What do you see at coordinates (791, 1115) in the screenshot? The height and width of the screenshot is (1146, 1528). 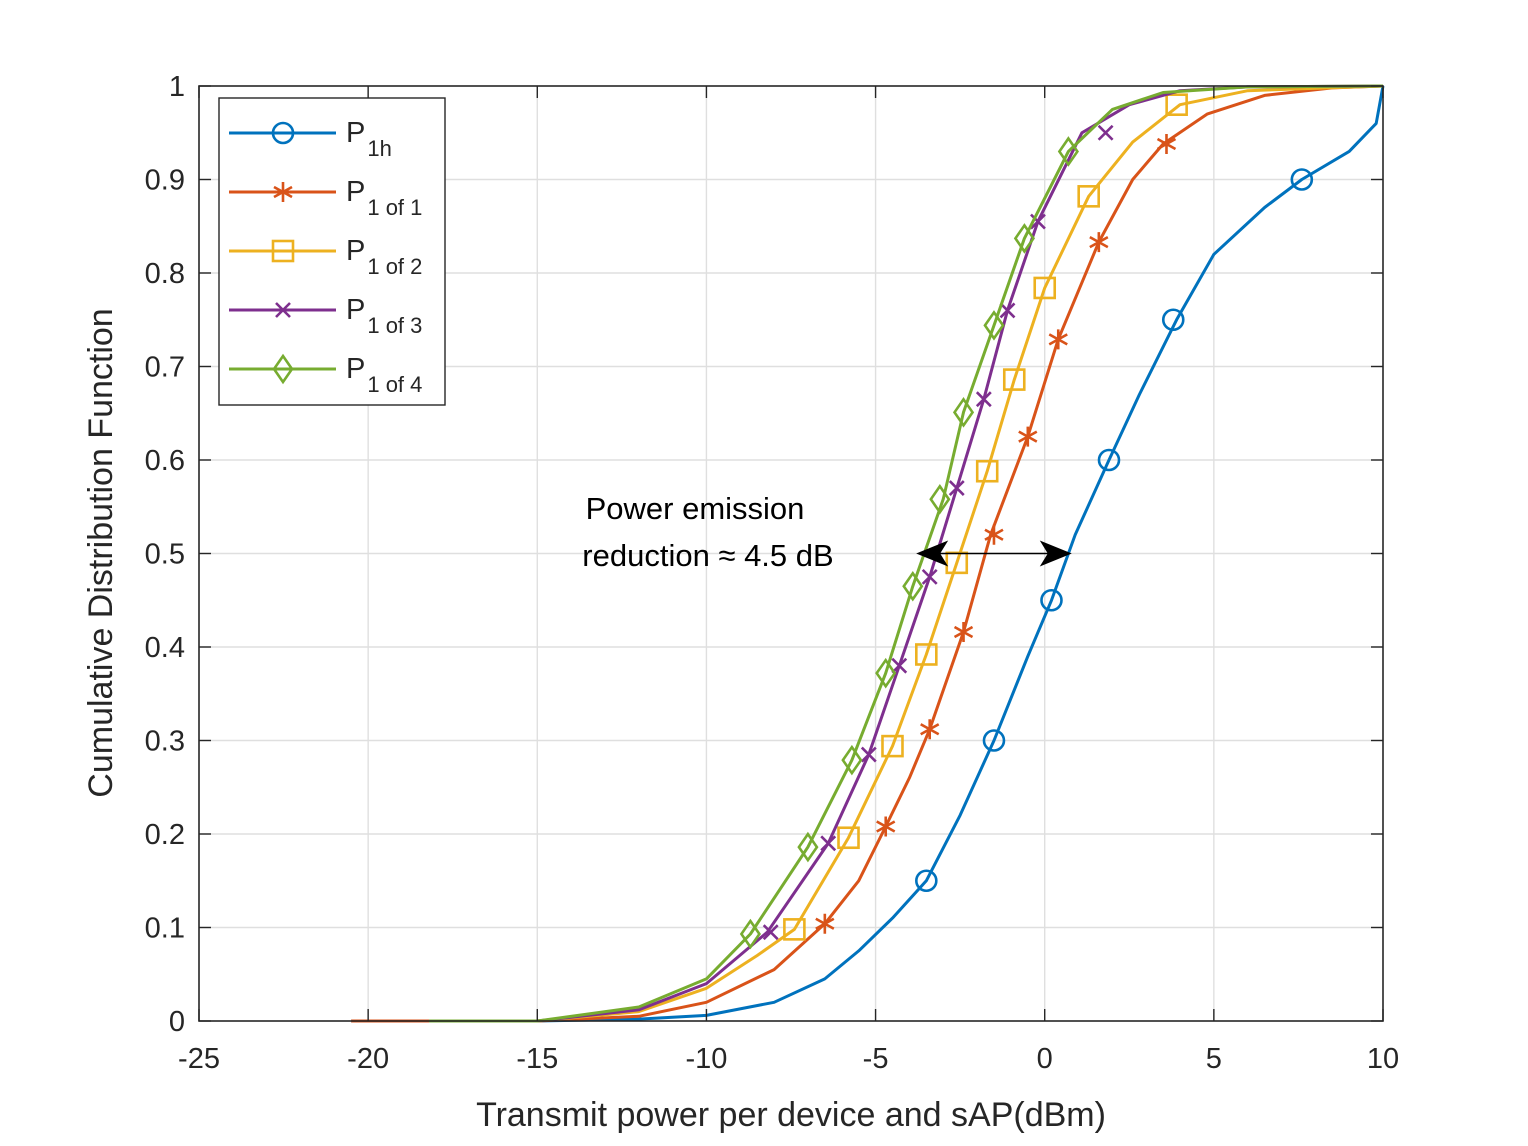 I see `x-axis-label: Transmit power per device and sAP(dBm)` at bounding box center [791, 1115].